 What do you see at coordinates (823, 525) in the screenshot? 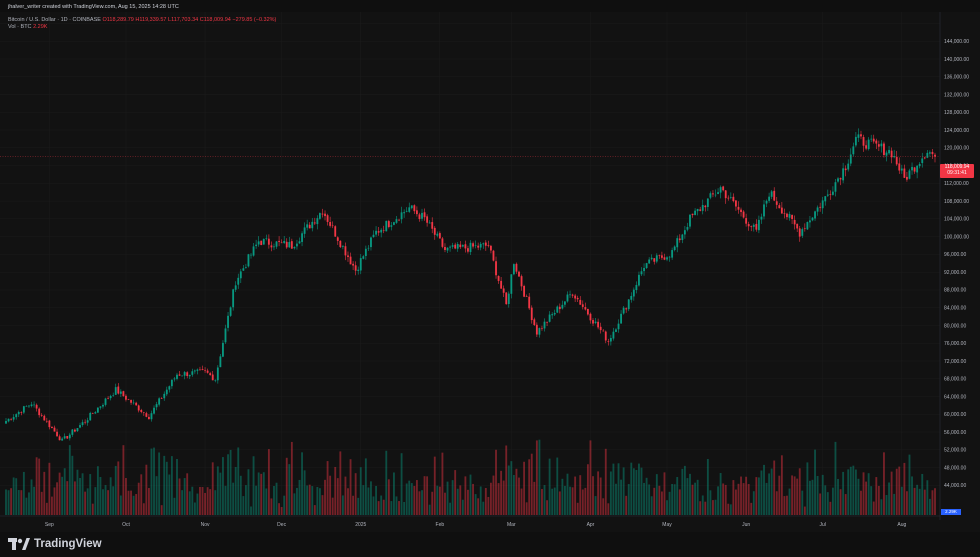
I see `time-tick-label: Jul` at bounding box center [823, 525].